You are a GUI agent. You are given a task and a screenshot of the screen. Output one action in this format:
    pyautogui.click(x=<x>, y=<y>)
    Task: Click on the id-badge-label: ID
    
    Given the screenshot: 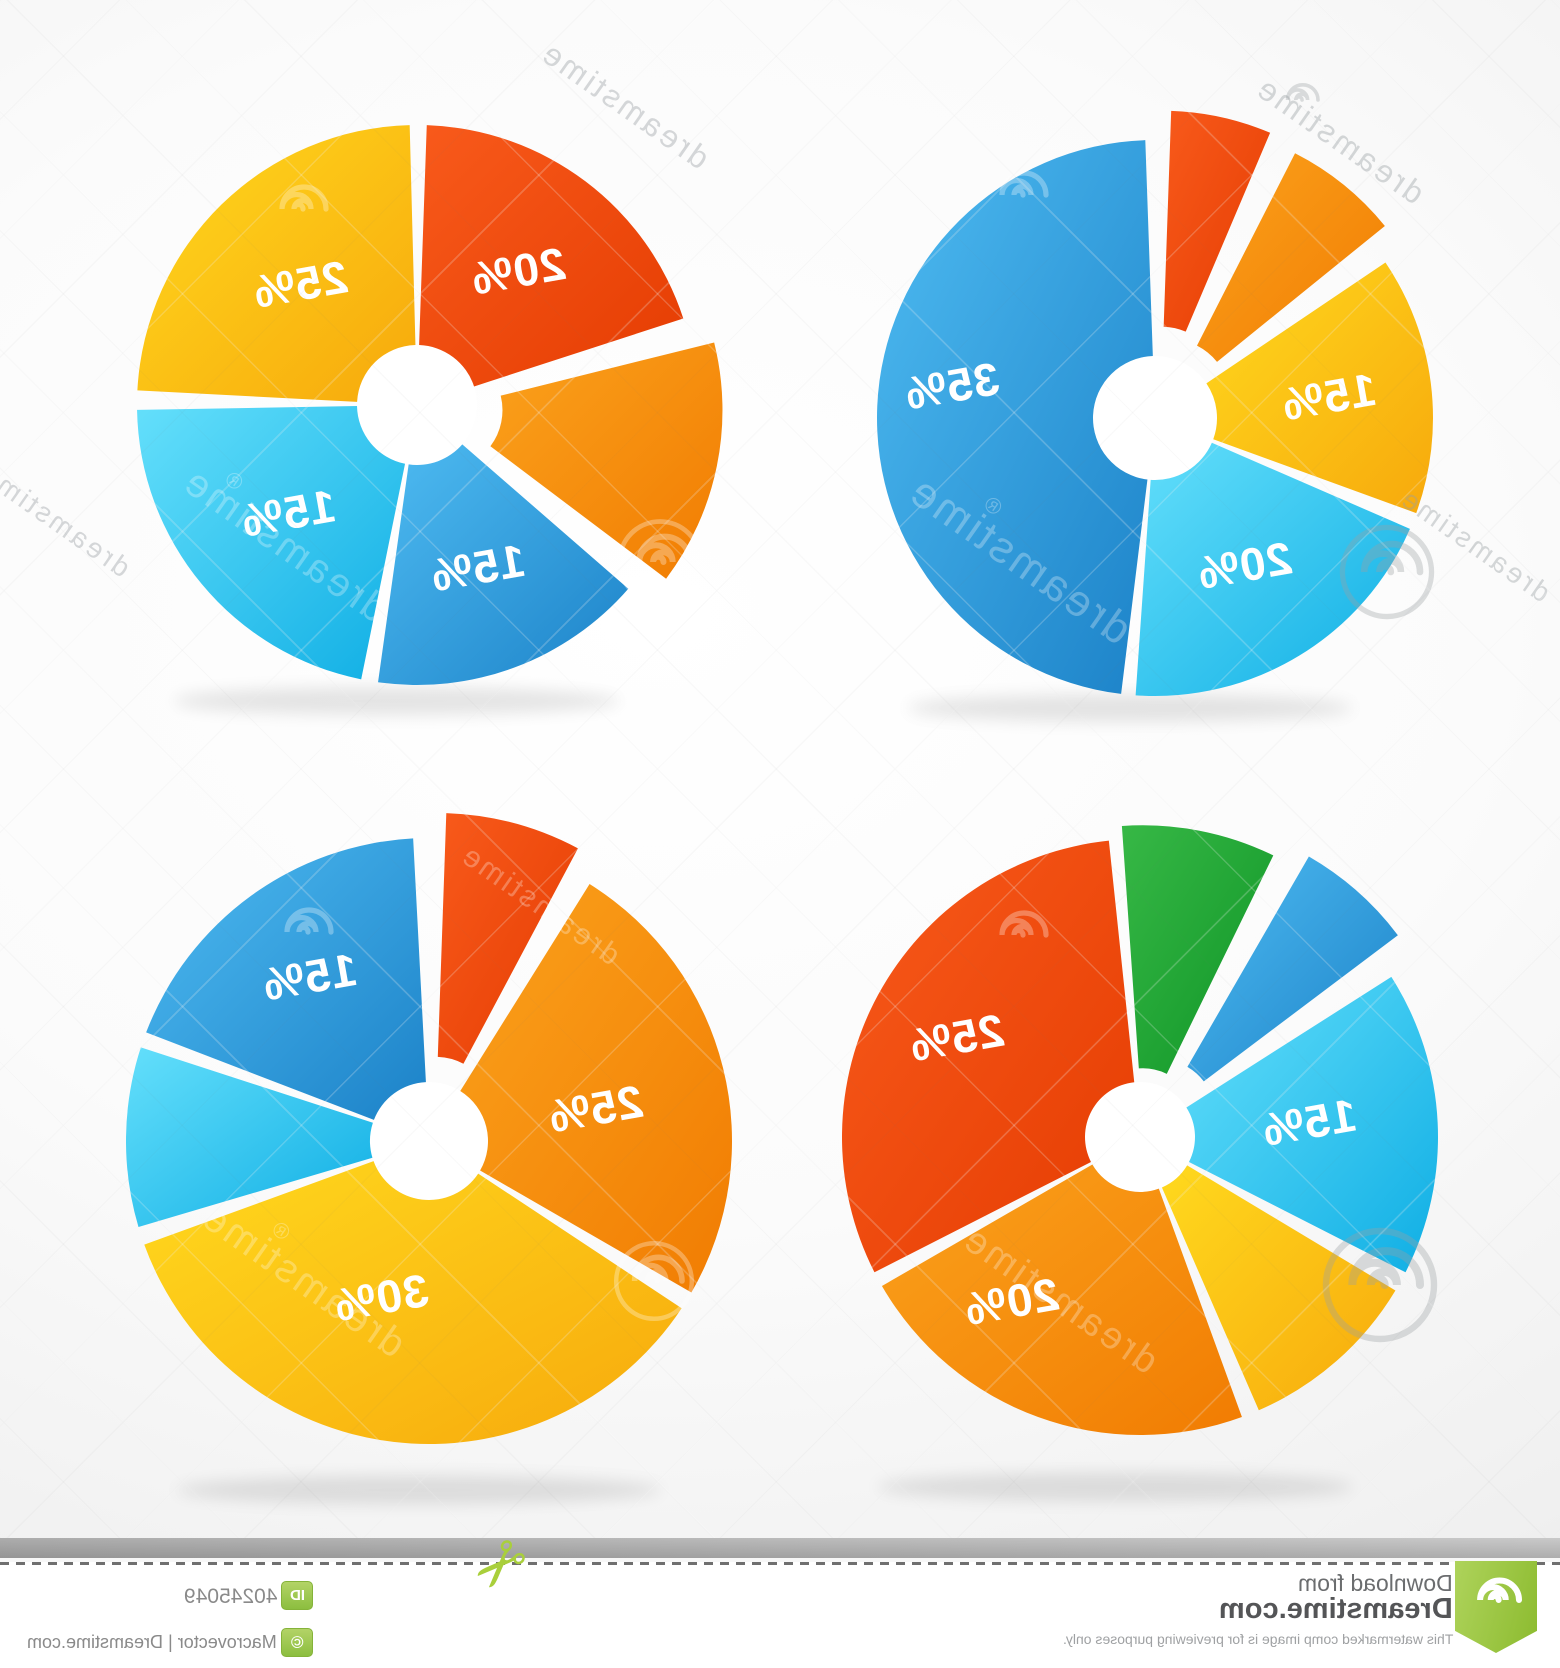 What is the action you would take?
    pyautogui.click(x=297, y=1595)
    